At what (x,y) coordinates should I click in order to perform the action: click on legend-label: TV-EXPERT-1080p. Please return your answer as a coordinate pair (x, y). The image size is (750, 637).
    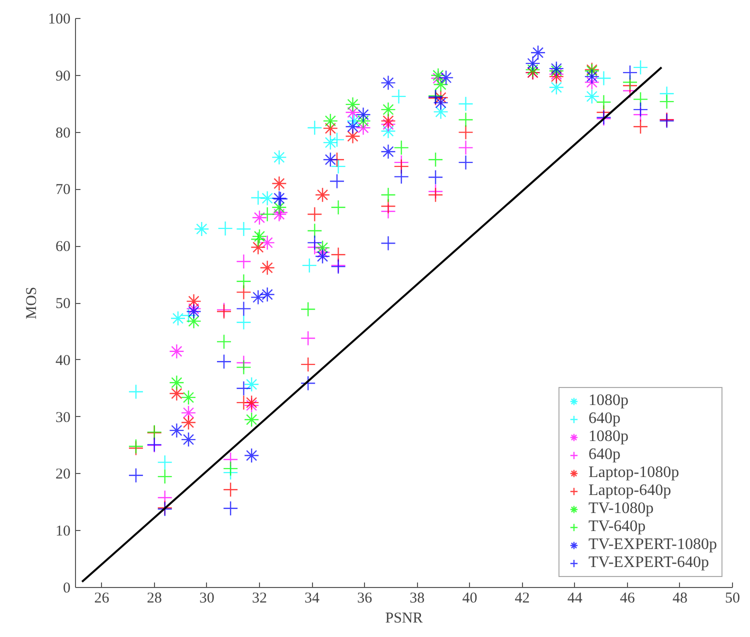
    Looking at the image, I should click on (652, 545).